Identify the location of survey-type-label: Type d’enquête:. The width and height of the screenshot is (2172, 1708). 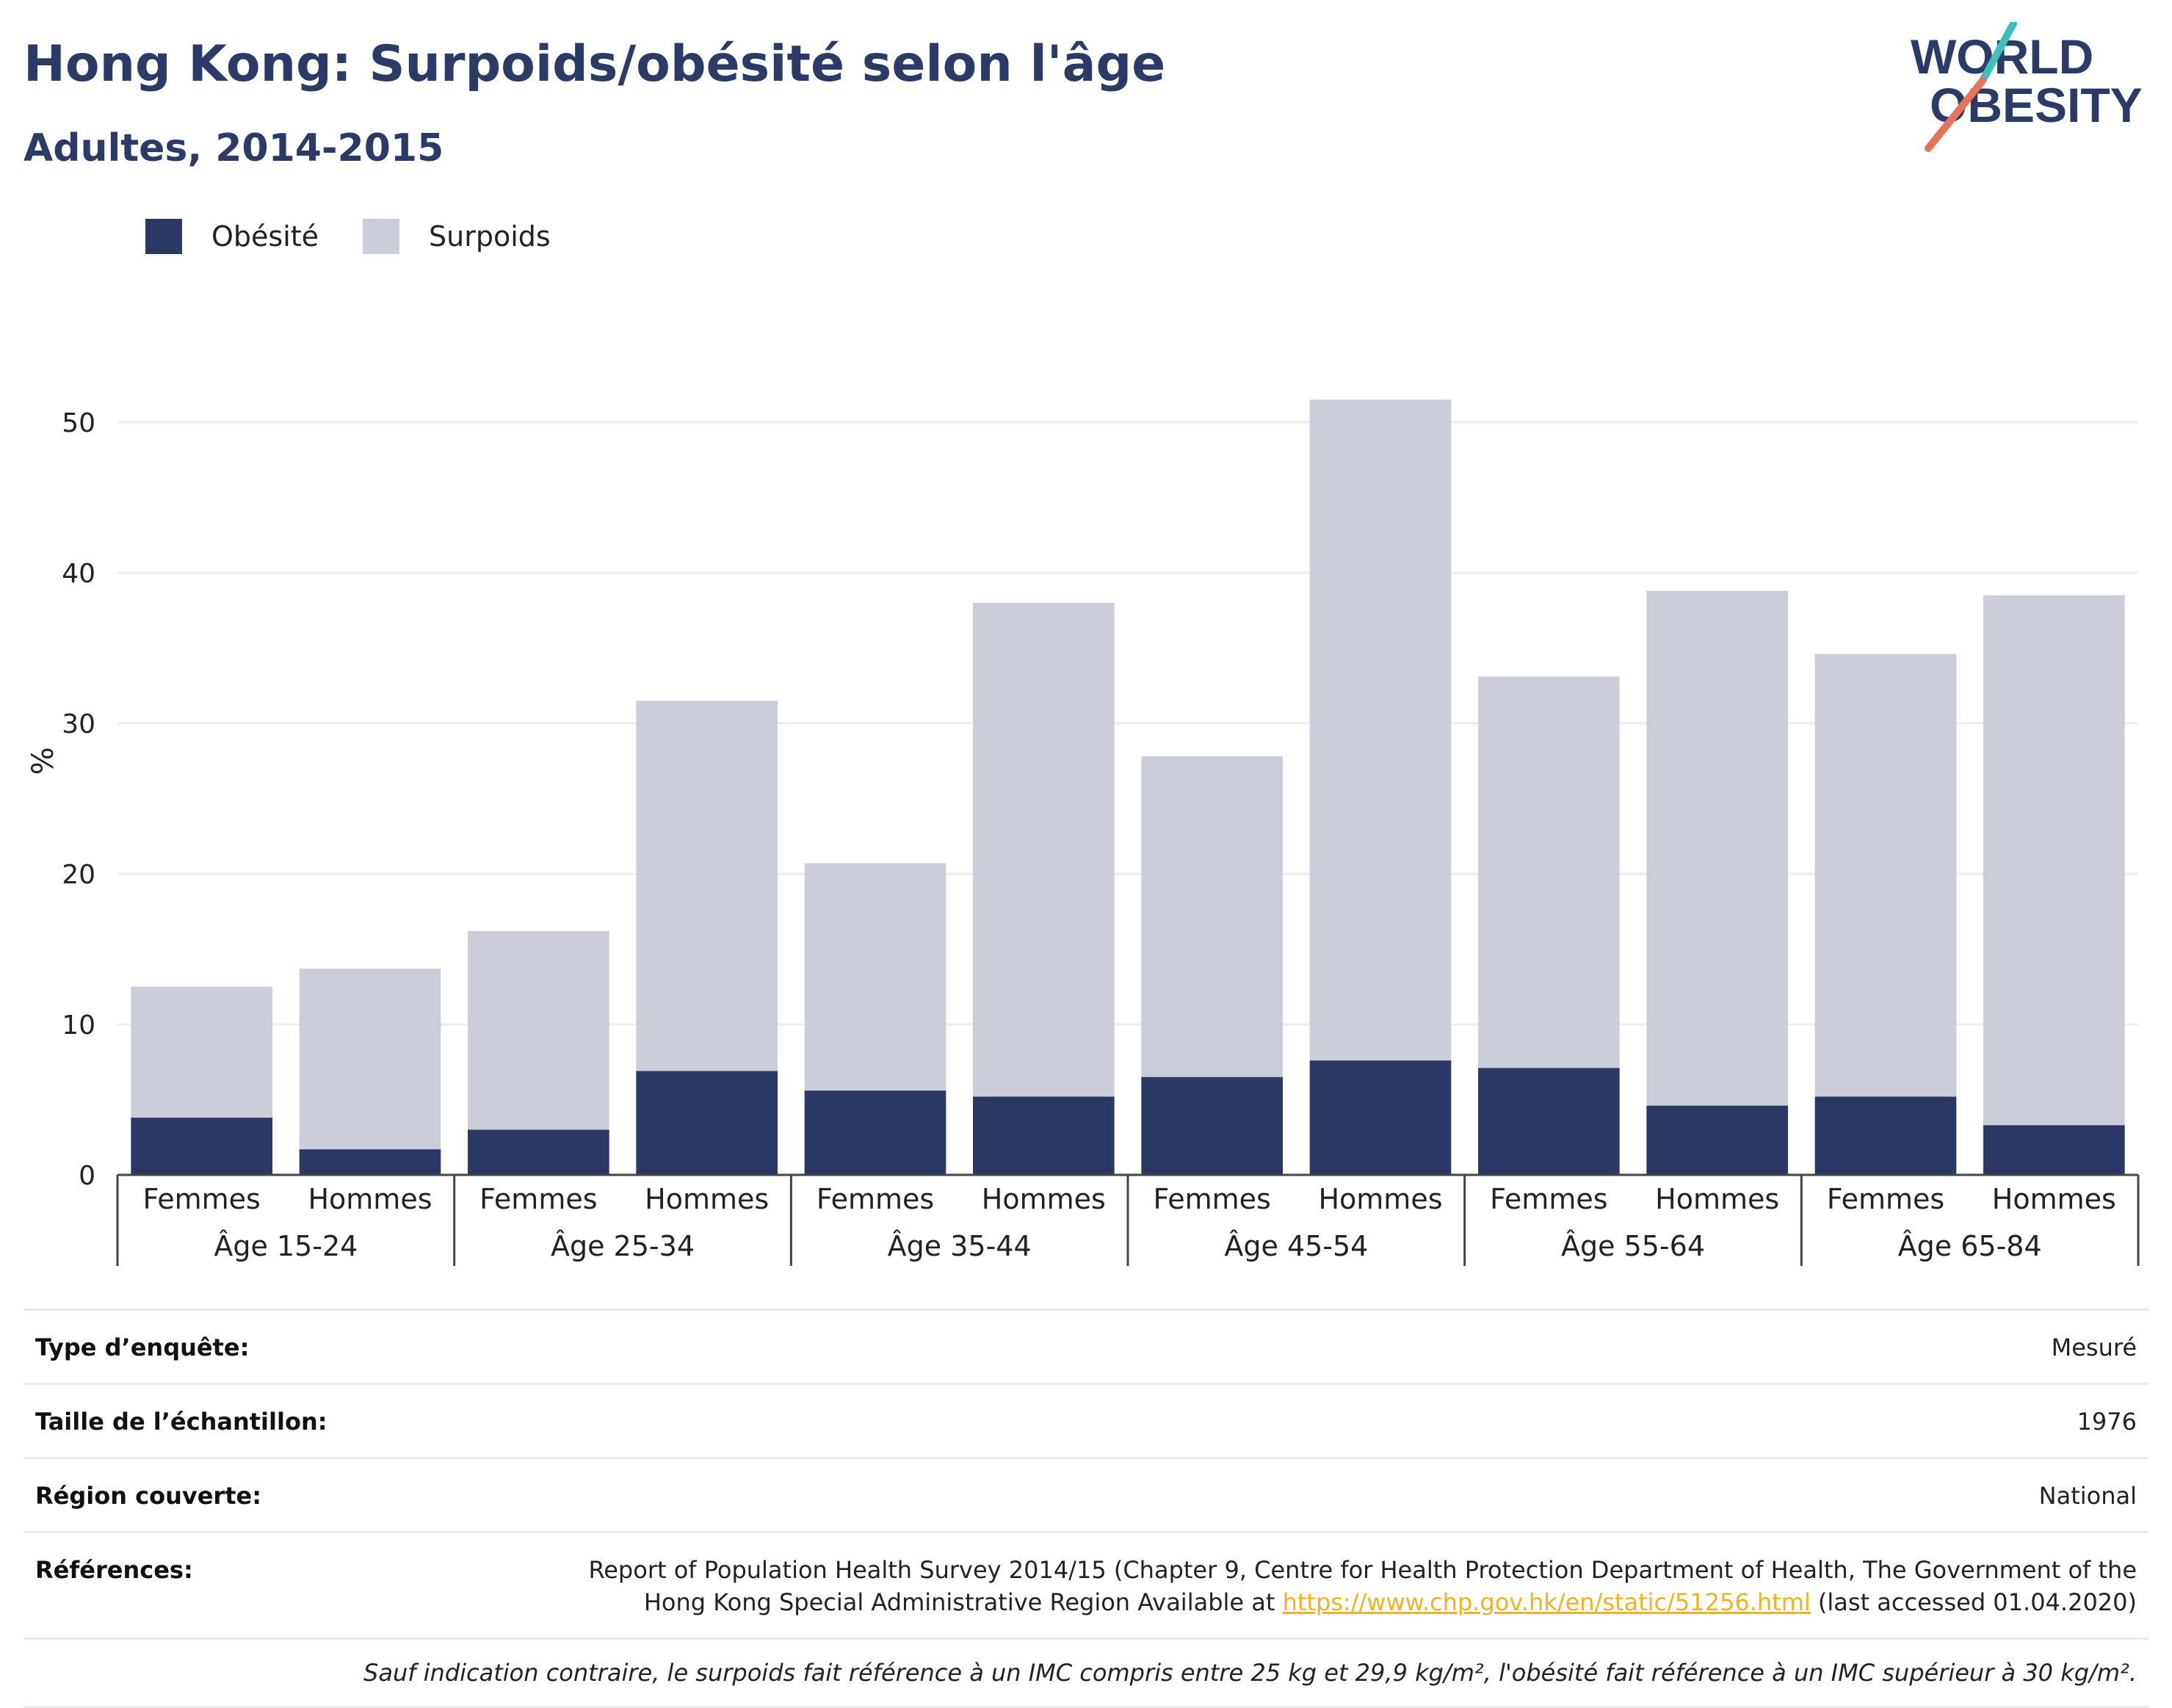
(143, 1348).